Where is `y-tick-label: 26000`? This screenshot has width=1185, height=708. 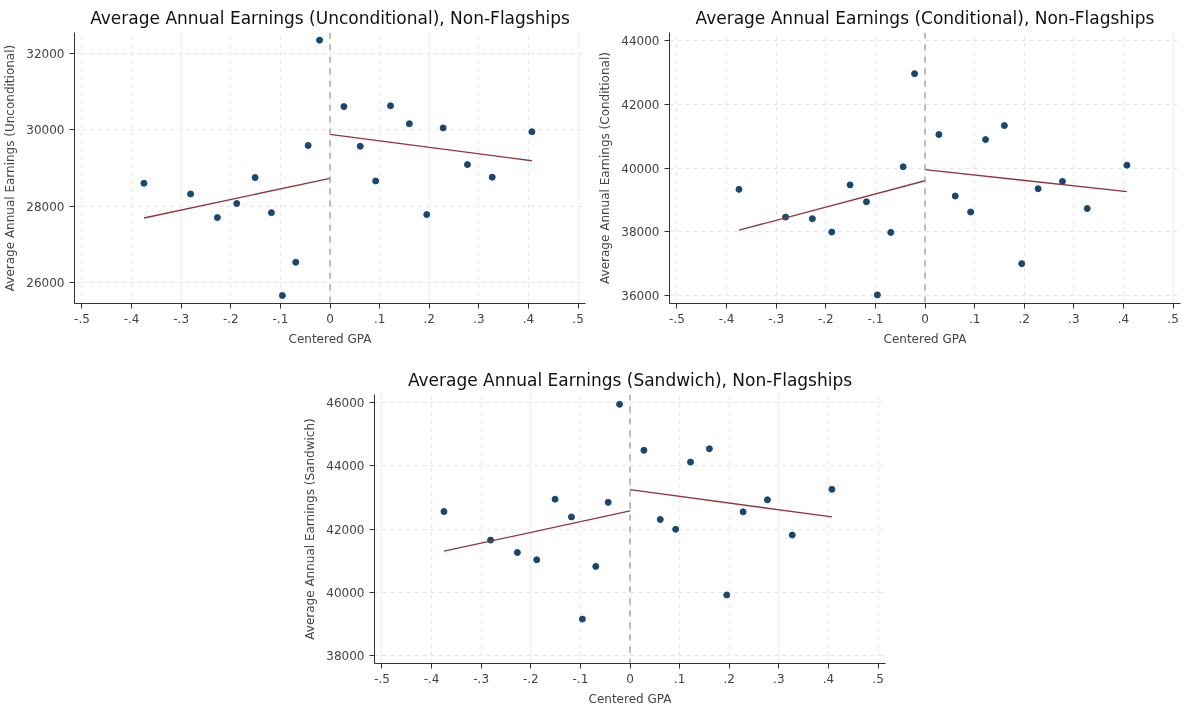
y-tick-label: 26000 is located at coordinates (45, 283).